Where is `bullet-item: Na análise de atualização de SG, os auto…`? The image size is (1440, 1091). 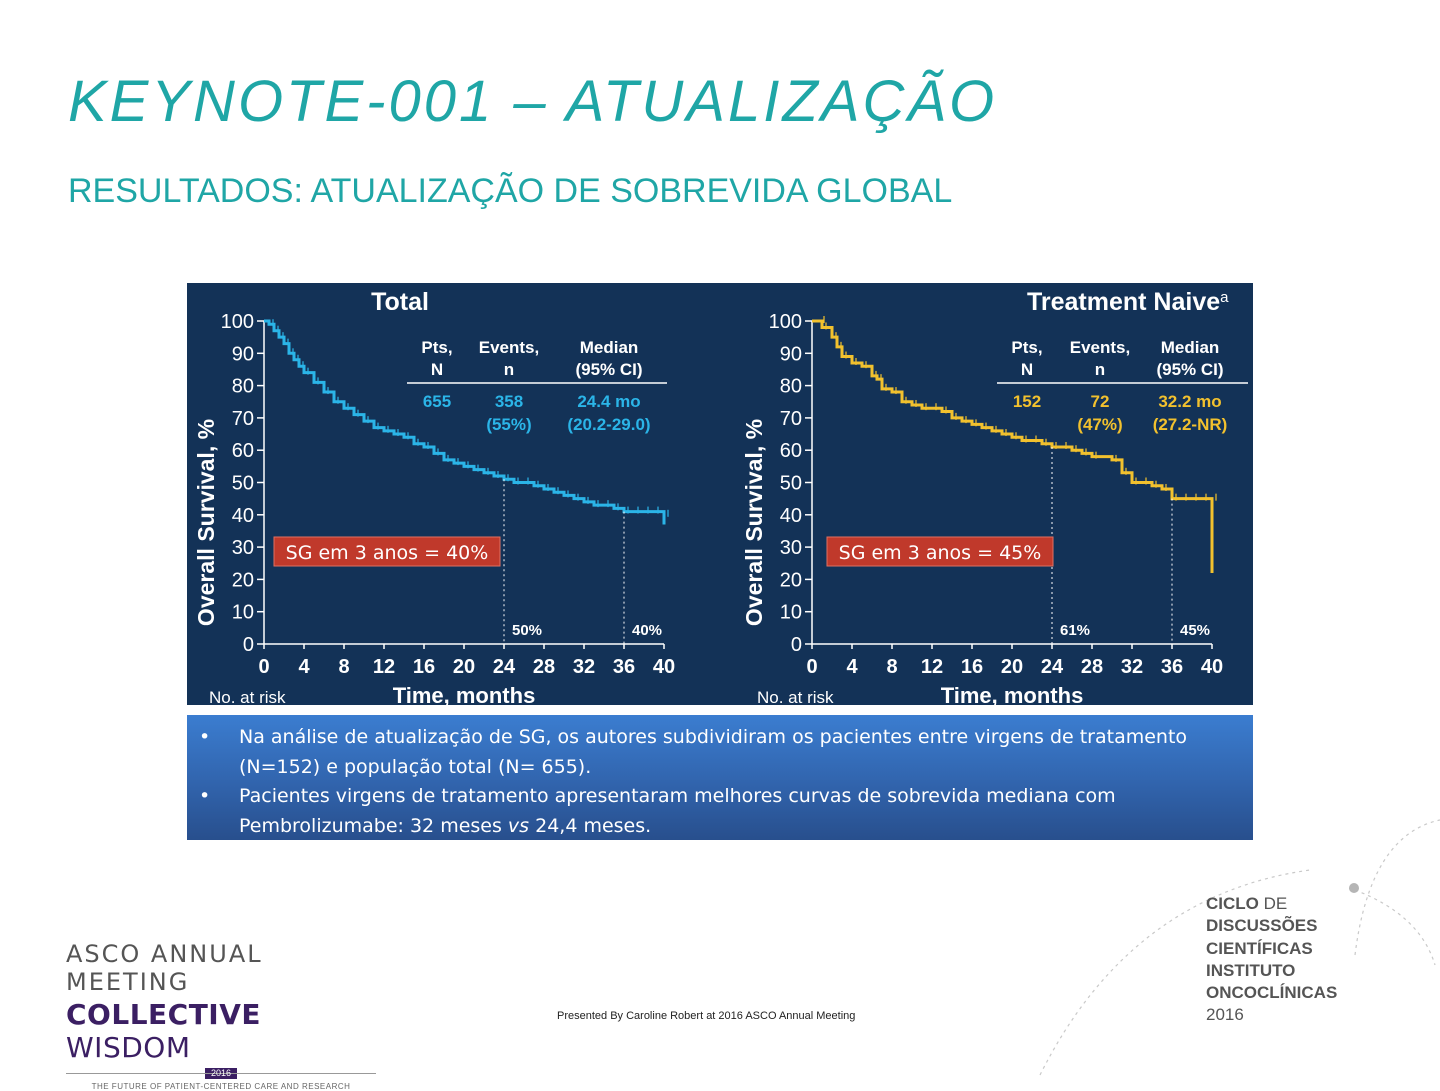 bullet-item: Na análise de atualização de SG, os auto… is located at coordinates (716, 752).